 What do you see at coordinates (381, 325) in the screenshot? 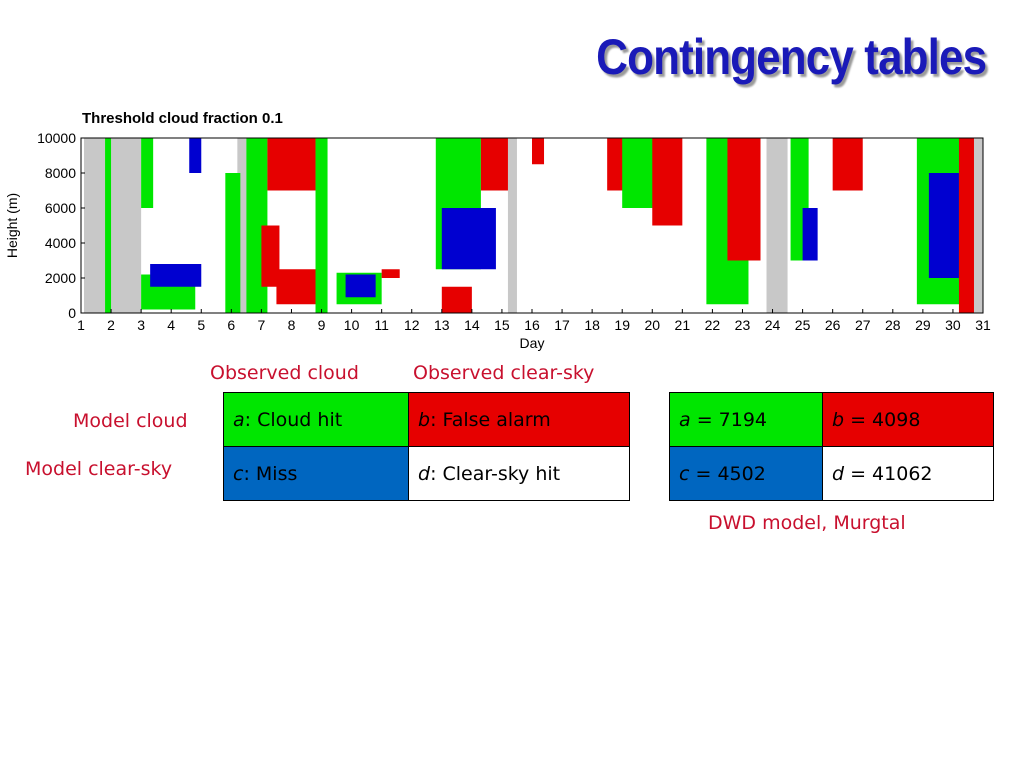
I see `x-tick-label-10: 11` at bounding box center [381, 325].